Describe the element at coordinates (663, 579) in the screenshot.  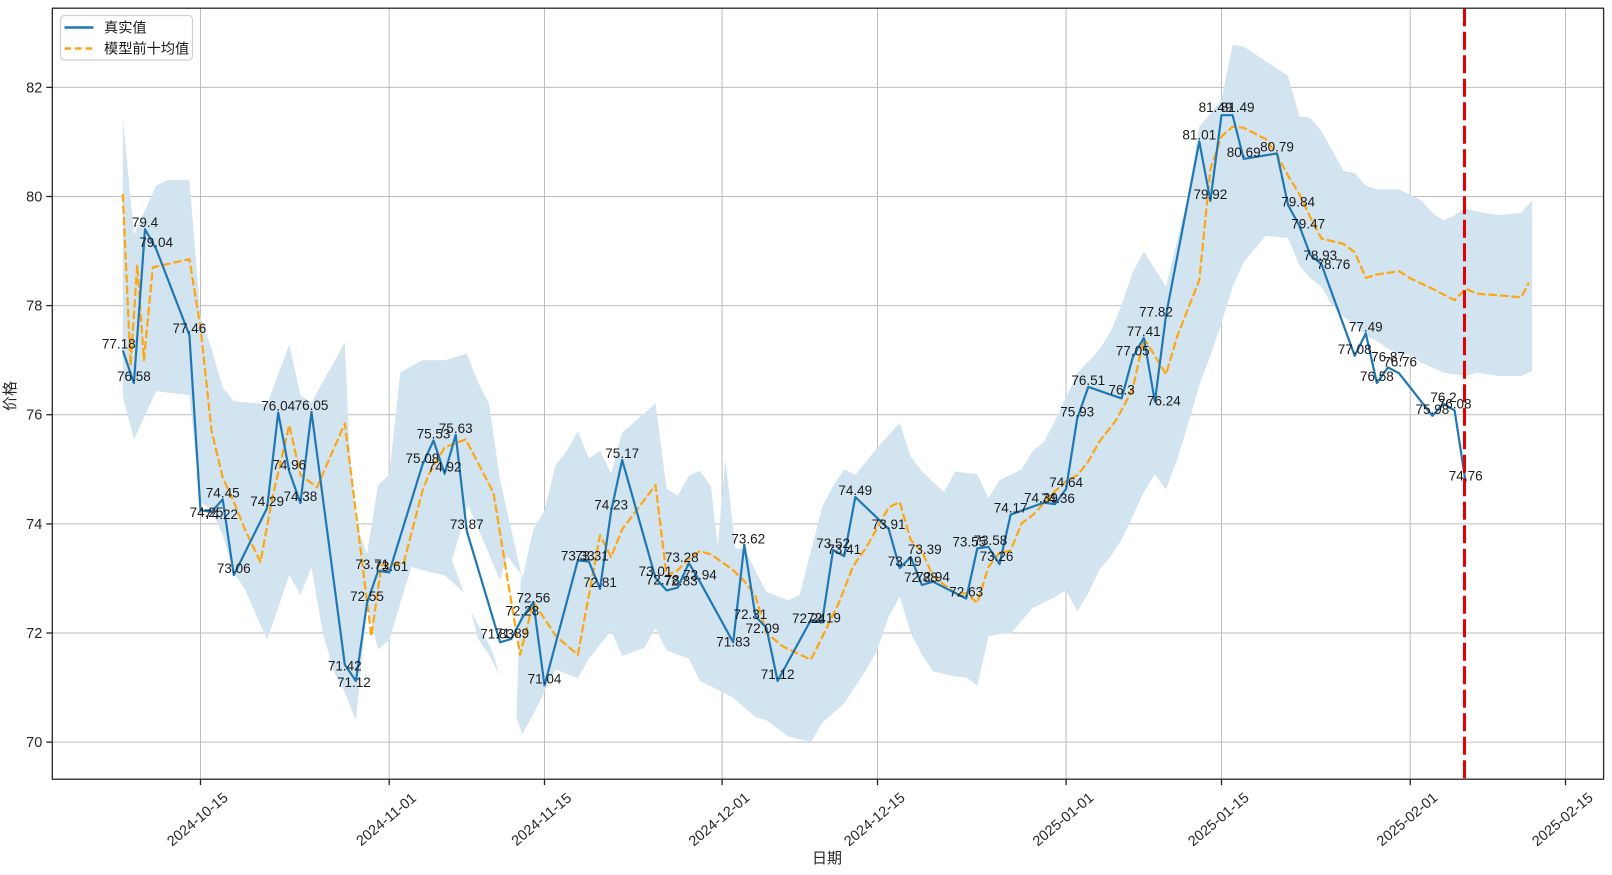
I see `svg-text: 72.78` at that location.